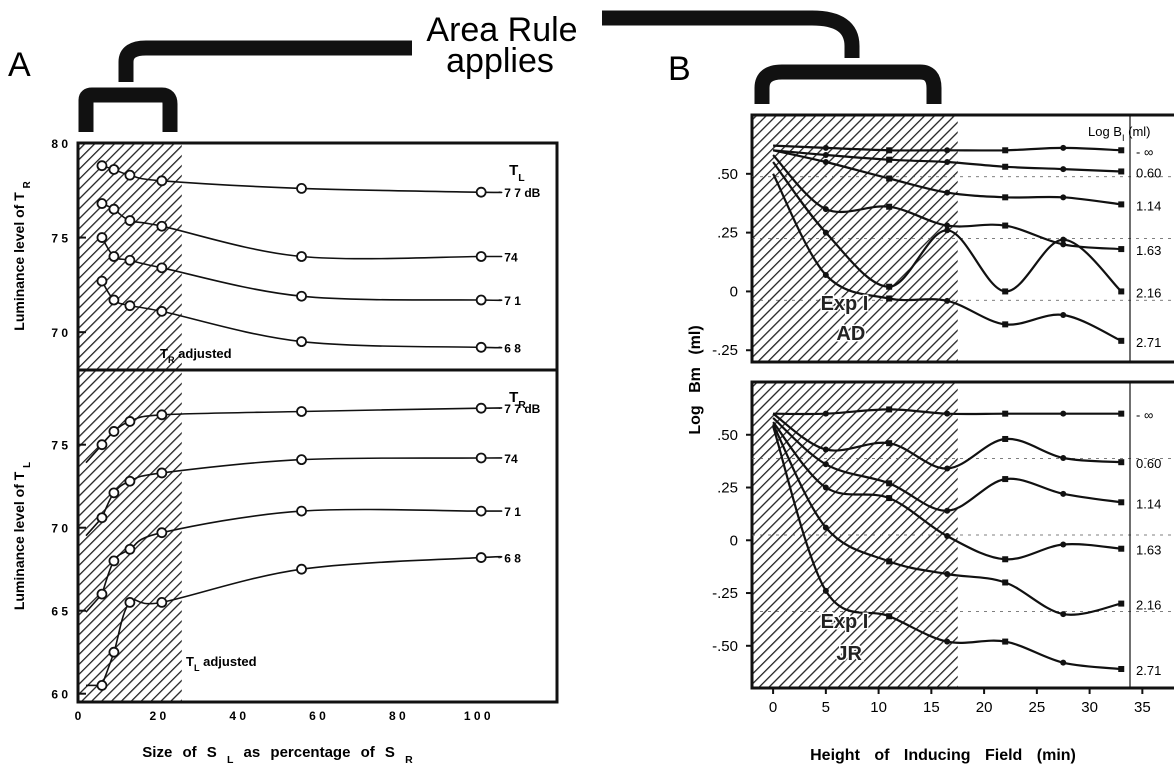 The height and width of the screenshot is (768, 1174). Describe the element at coordinates (1119, 133) in the screenshot. I see `legend-title: Log BI (ml)` at that location.